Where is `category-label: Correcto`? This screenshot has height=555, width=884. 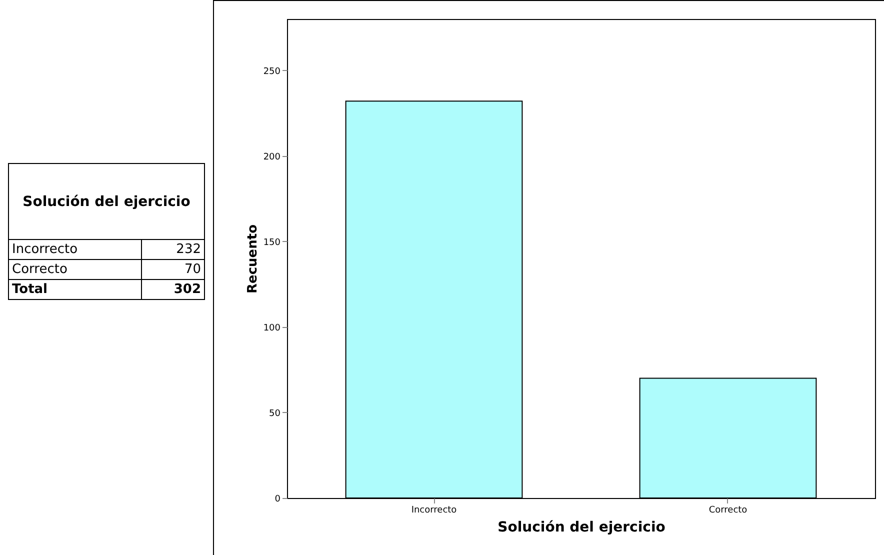 category-label: Correcto is located at coordinates (40, 269).